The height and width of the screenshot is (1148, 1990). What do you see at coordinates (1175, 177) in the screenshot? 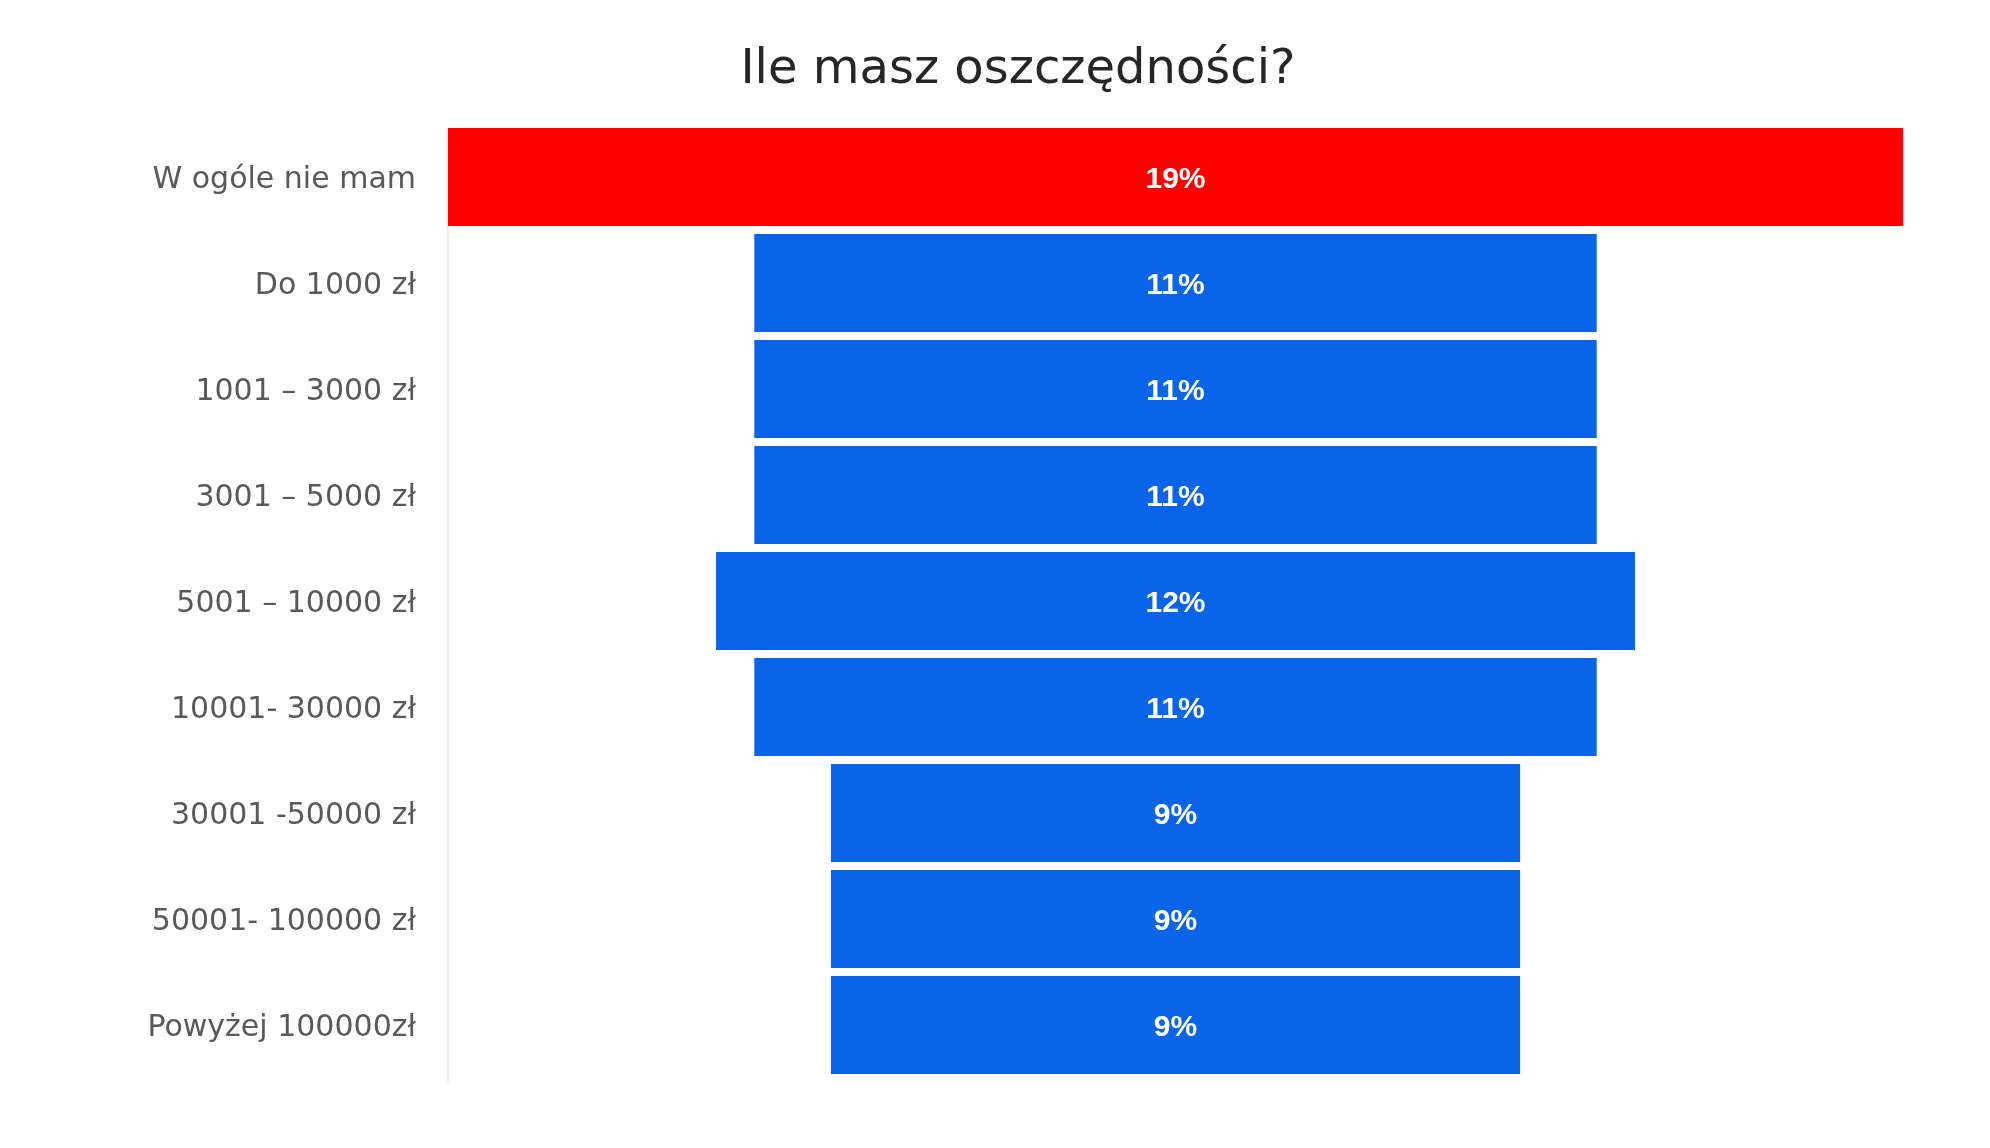
I see `data-label: 19%` at bounding box center [1175, 177].